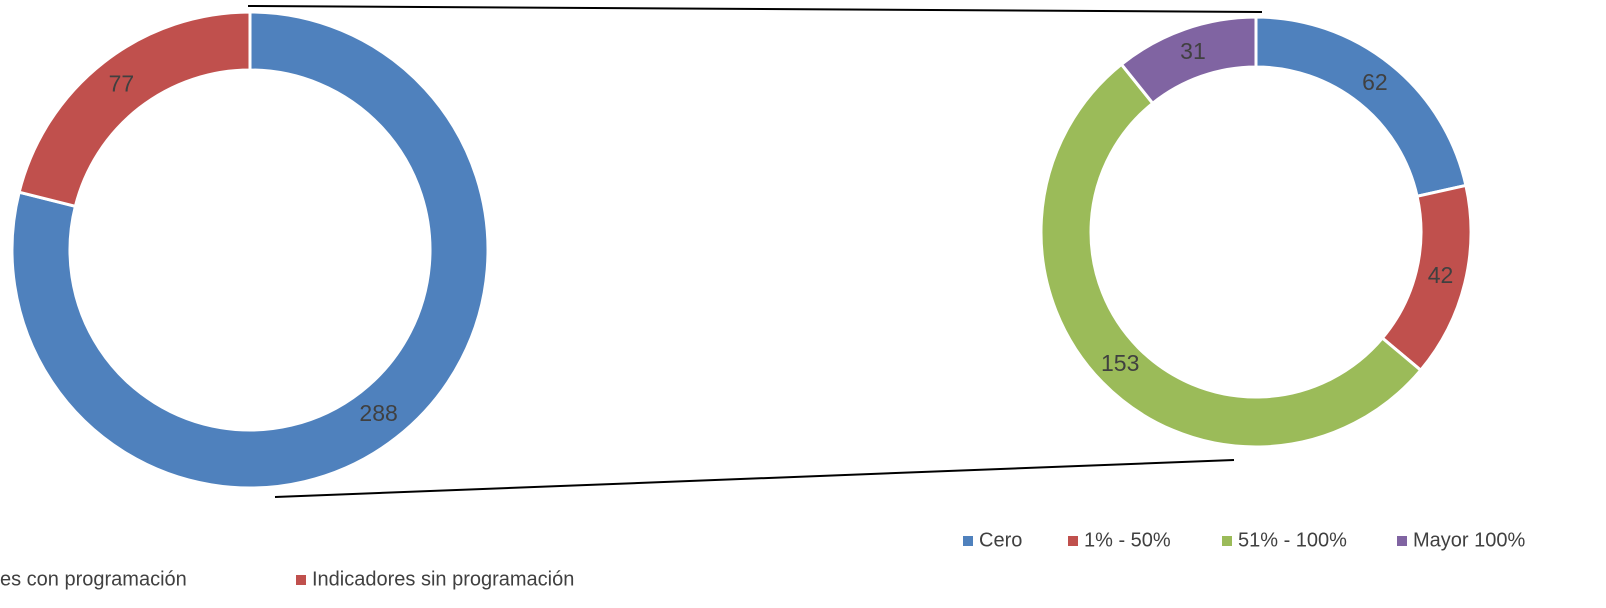 The width and height of the screenshot is (1606, 608). Describe the element at coordinates (1120, 363) in the screenshot. I see `value-label: 153` at that location.